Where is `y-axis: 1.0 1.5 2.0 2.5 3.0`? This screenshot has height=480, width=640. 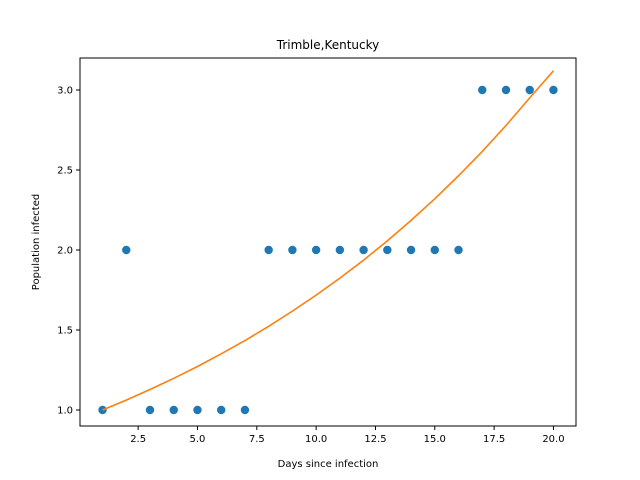
y-axis: 1.0 1.5 2.0 2.5 3.0 is located at coordinates (68, 251).